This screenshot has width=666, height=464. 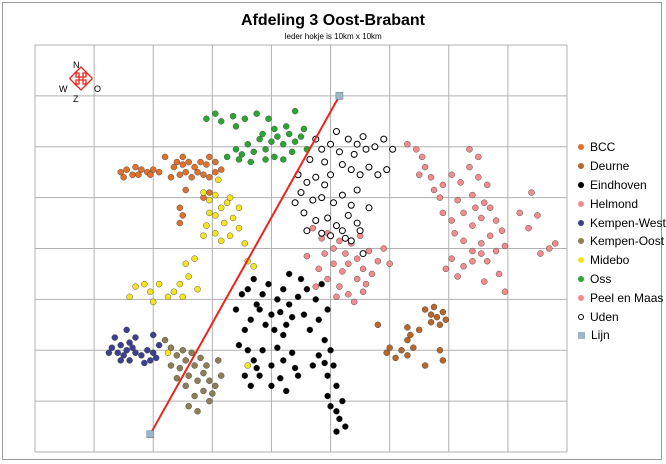 I want to click on legend-label: Midebo, so click(x=610, y=260).